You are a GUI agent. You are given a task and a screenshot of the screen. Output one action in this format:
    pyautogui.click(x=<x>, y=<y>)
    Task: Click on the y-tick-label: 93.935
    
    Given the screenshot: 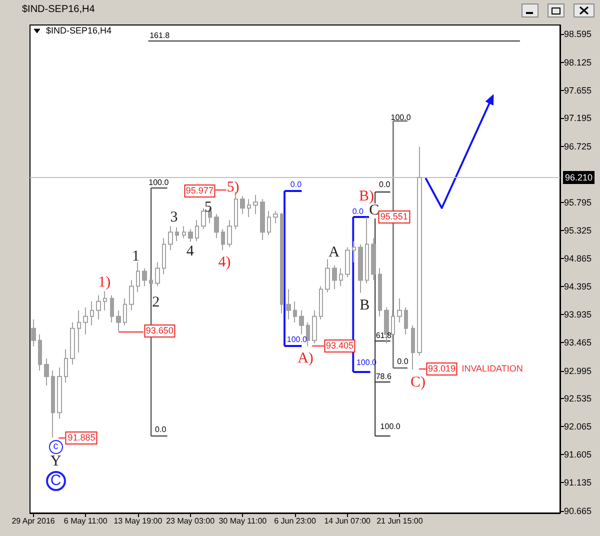 What is the action you would take?
    pyautogui.click(x=578, y=314)
    